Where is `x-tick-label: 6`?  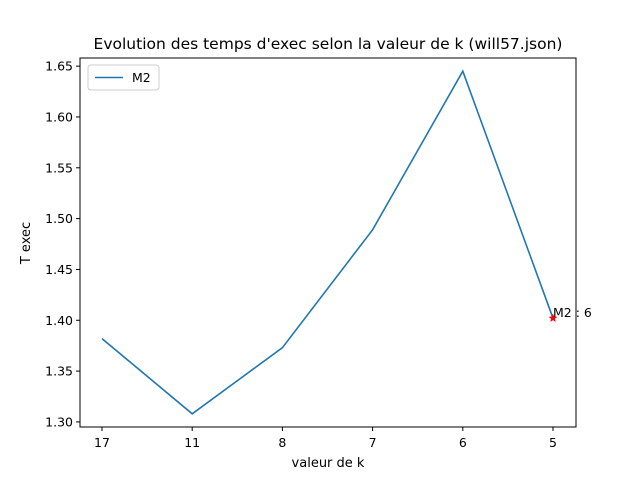 x-tick-label: 6 is located at coordinates (463, 442).